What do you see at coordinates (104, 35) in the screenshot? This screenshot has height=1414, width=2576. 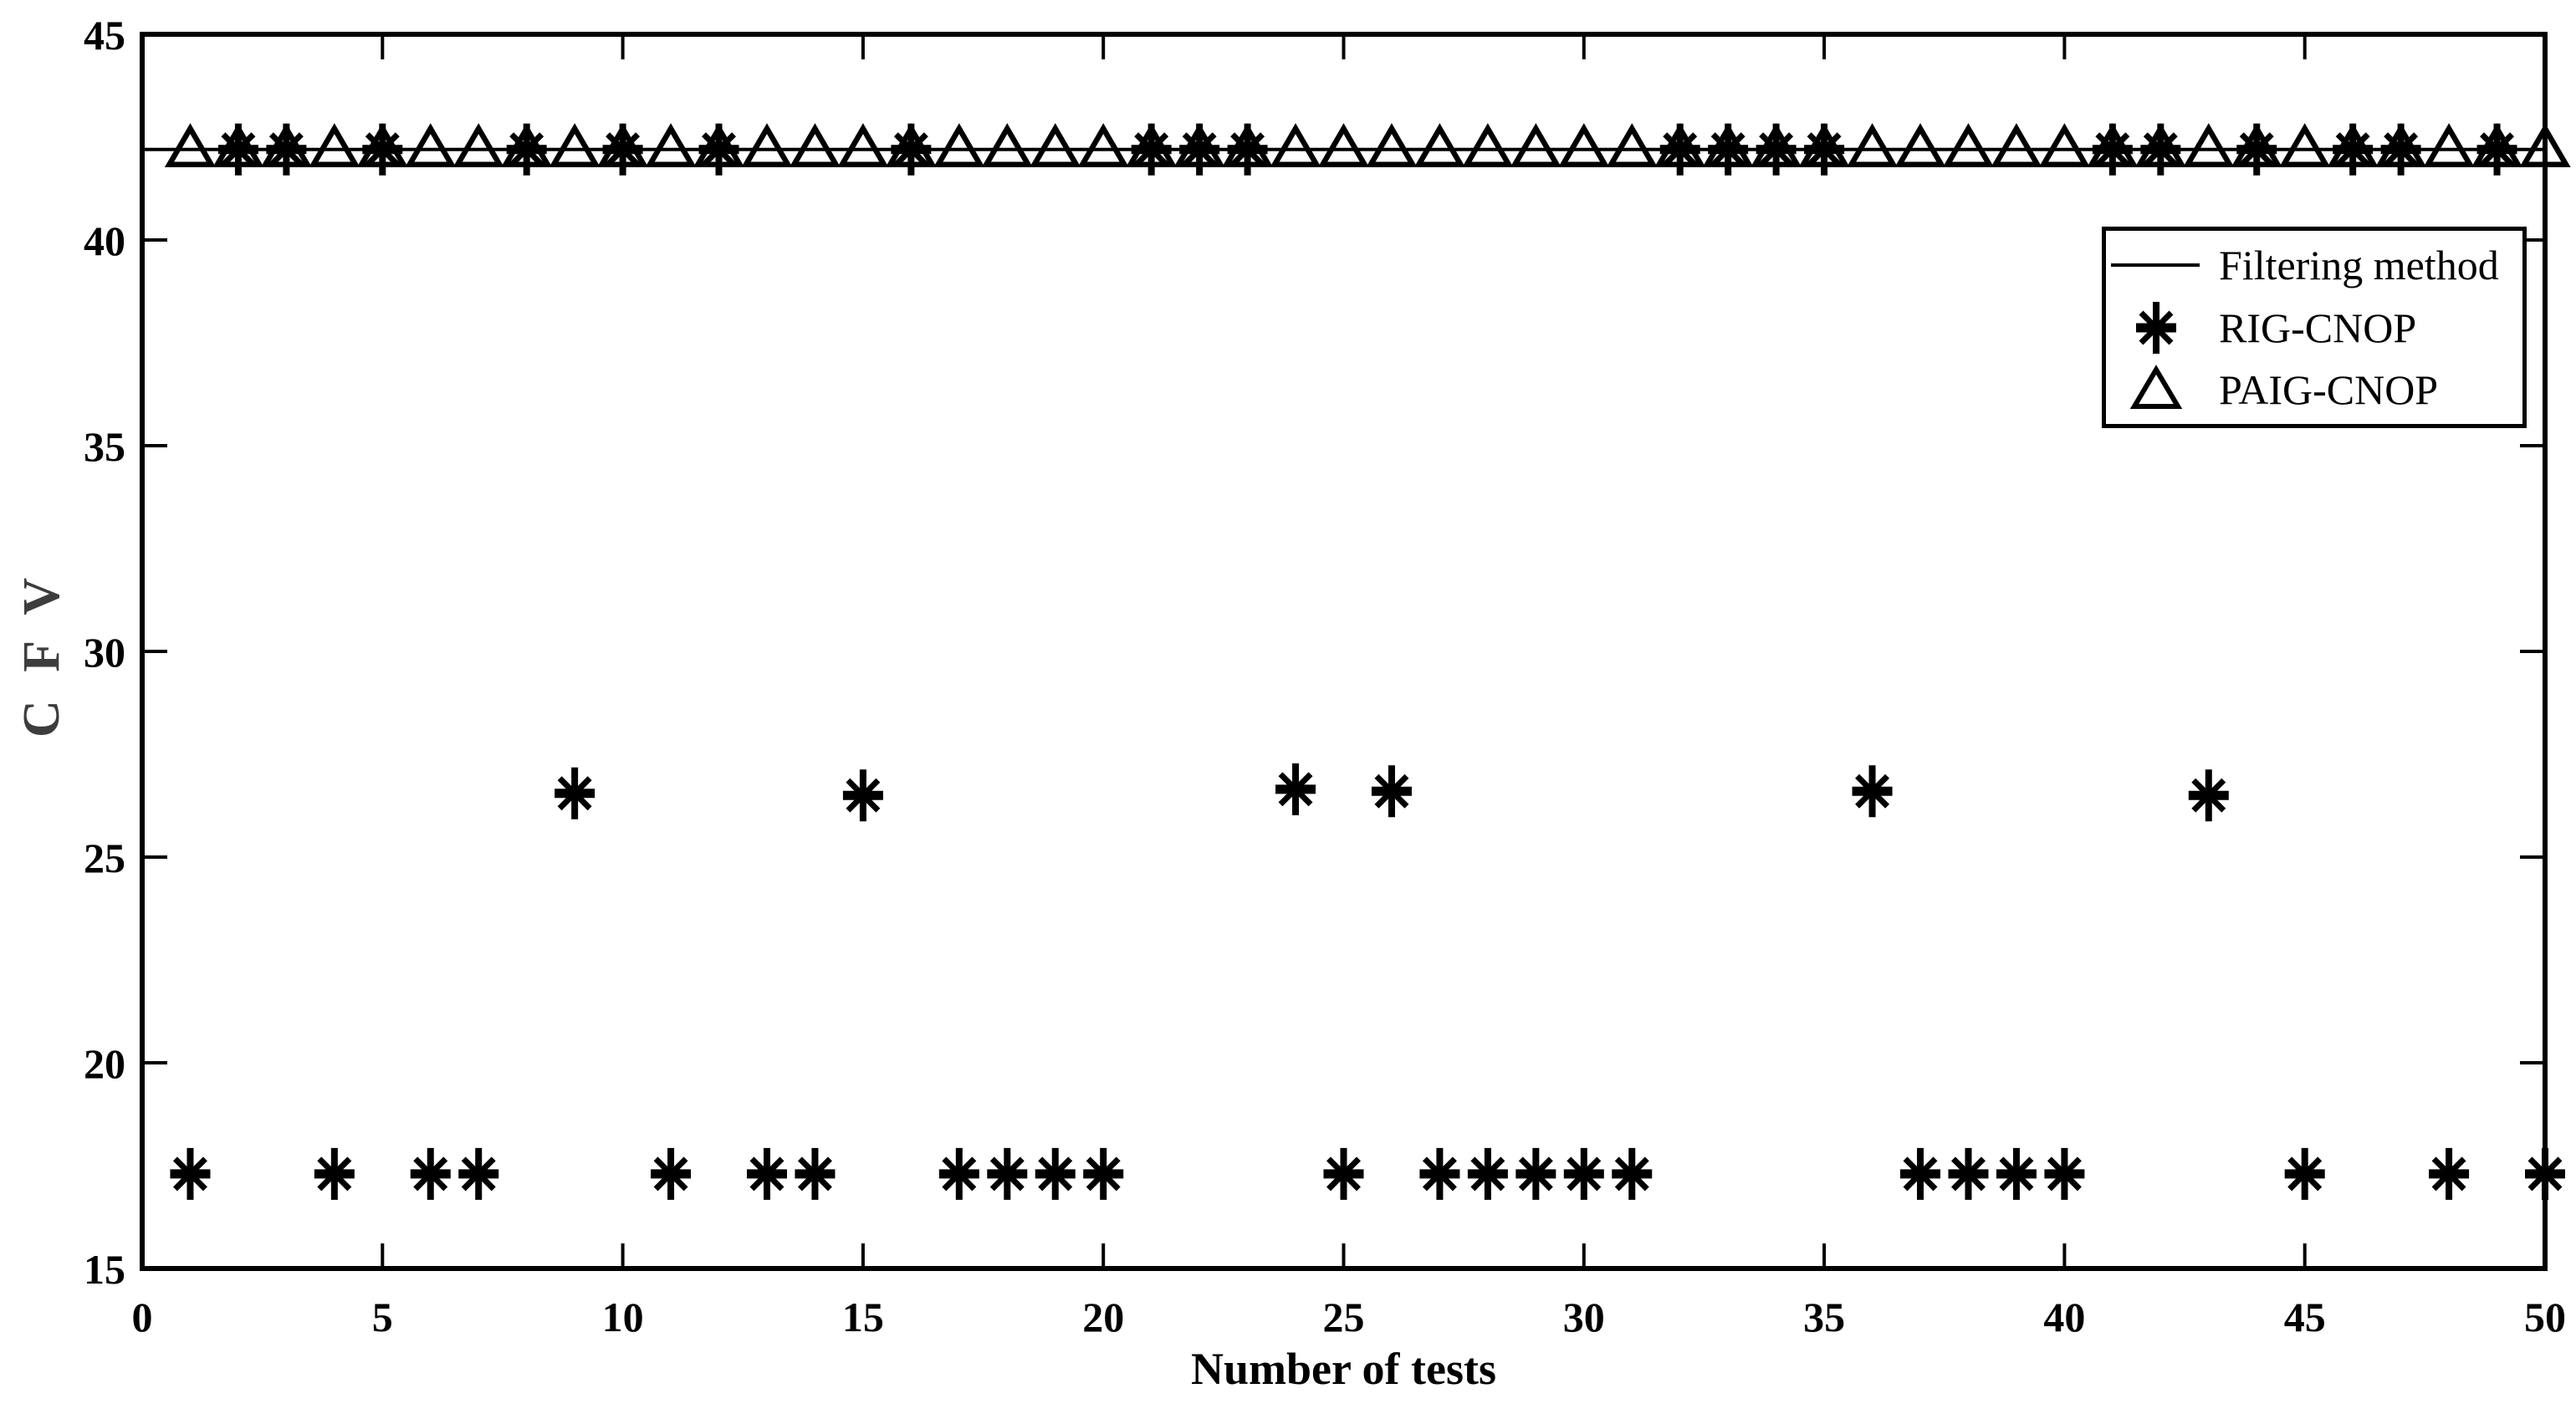 I see `y-tick-label: 45` at bounding box center [104, 35].